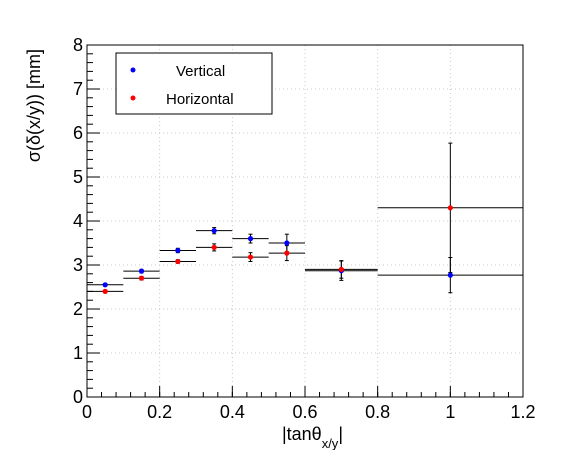 The image size is (581, 450). I want to click on x-tick-label: 0.4, so click(232, 412).